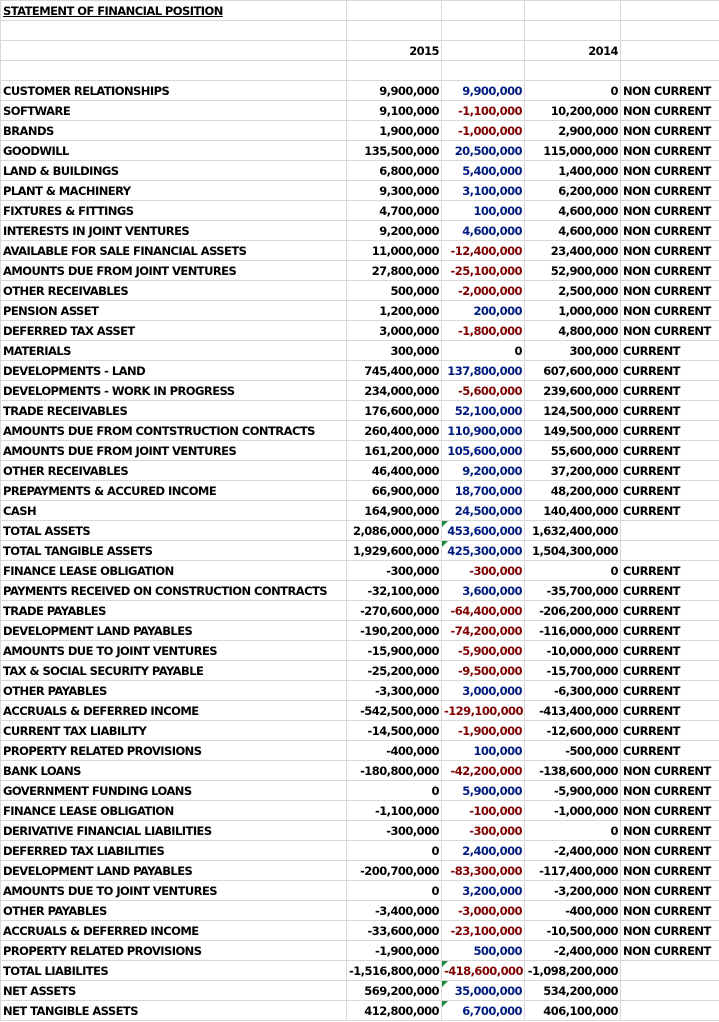 The height and width of the screenshot is (1022, 719). What do you see at coordinates (394, 770) in the screenshot?
I see `value-2015-cell: -180,800,000` at bounding box center [394, 770].